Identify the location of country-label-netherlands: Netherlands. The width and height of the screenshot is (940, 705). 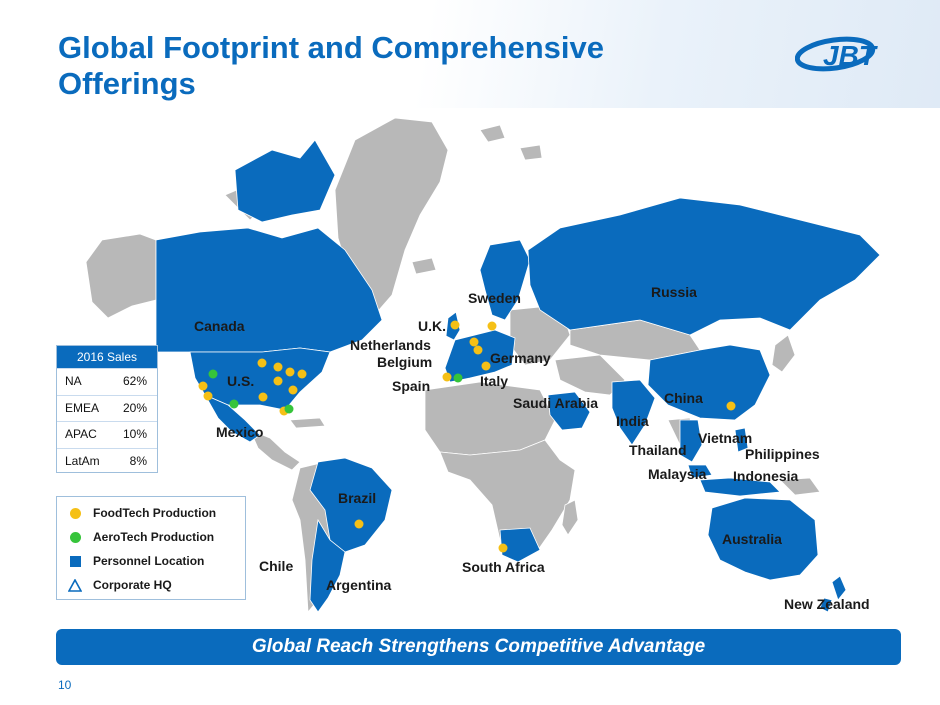
(390, 345).